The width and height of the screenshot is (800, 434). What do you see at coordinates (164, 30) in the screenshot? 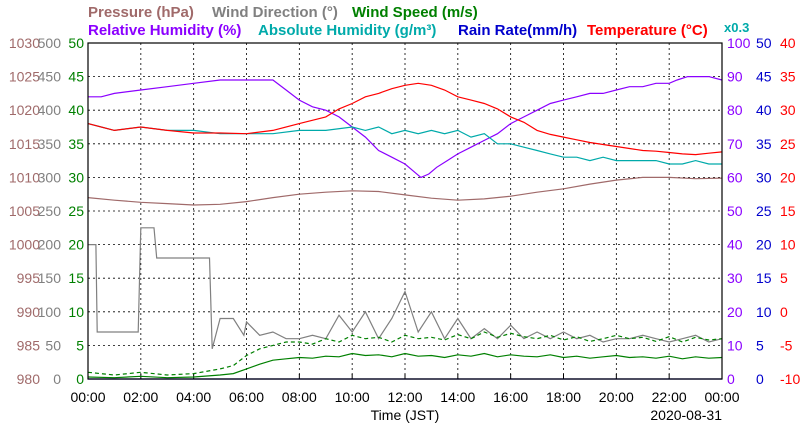
I see `legend-relative-humidity: Relative Humidity (%)` at bounding box center [164, 30].